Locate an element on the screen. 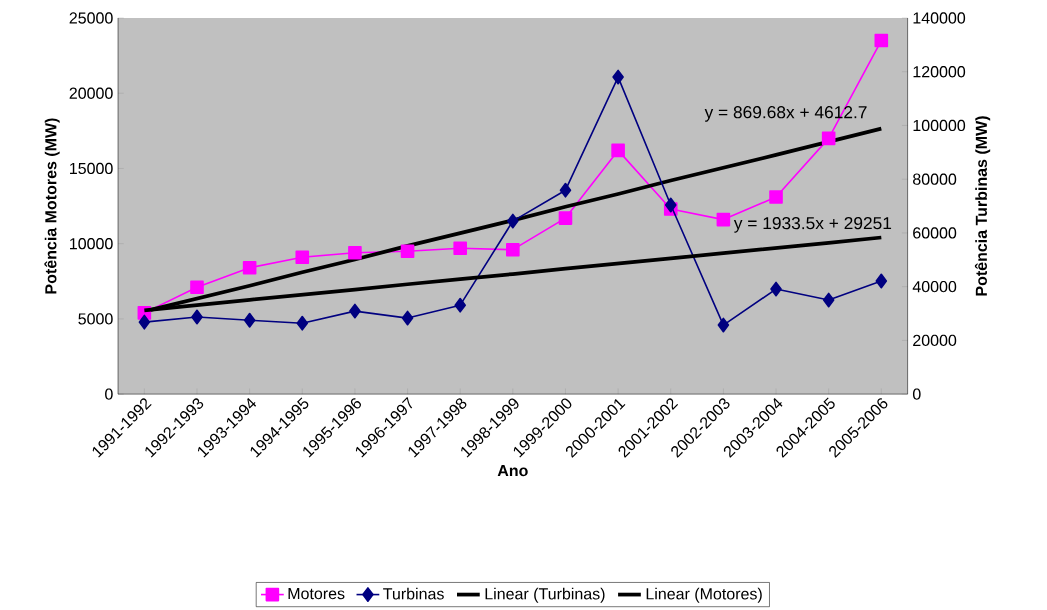  y-tick-label: 25000 is located at coordinates (91, 18).